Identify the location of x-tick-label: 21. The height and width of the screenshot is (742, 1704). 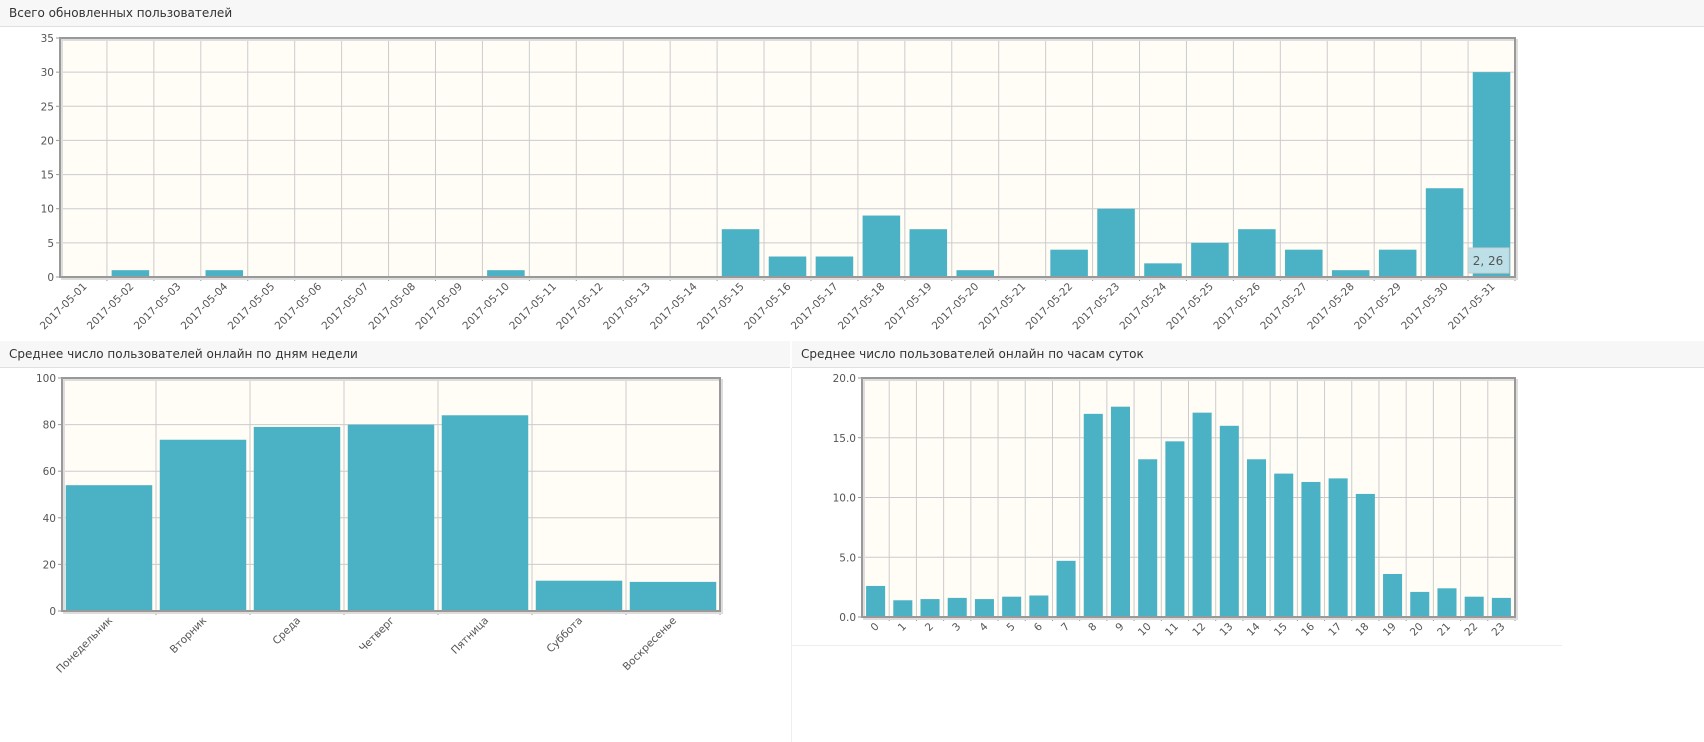
(1444, 630).